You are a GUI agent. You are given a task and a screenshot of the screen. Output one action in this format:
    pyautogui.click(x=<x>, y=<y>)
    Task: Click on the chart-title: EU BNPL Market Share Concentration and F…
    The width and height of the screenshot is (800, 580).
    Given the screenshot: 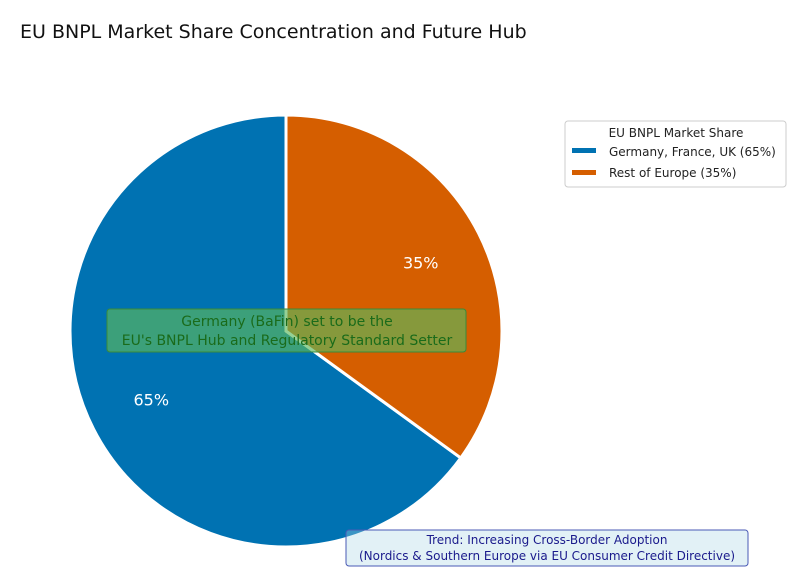 What is the action you would take?
    pyautogui.click(x=273, y=32)
    